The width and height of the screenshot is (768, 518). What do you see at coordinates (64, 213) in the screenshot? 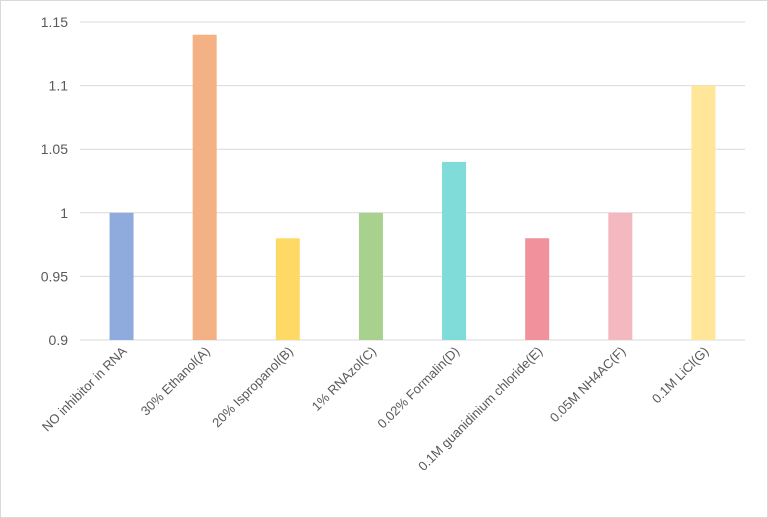
I see `y-tick-label: 1` at bounding box center [64, 213].